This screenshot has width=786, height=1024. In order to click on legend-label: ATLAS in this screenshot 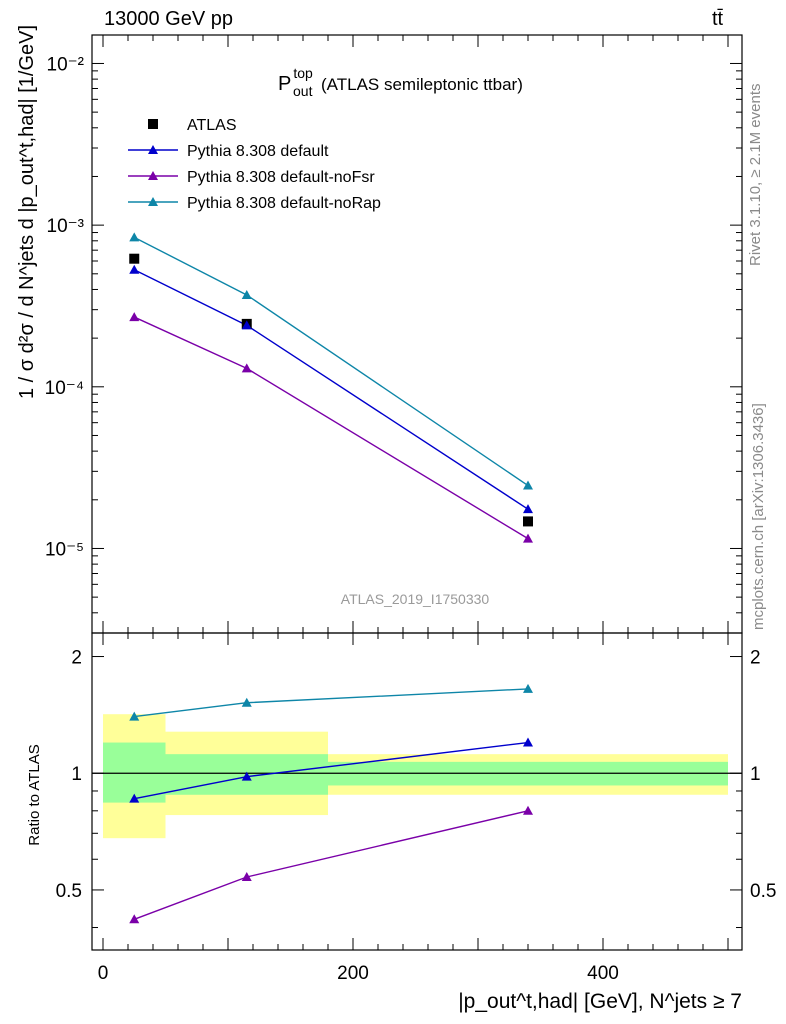, I will do `click(212, 125)`.